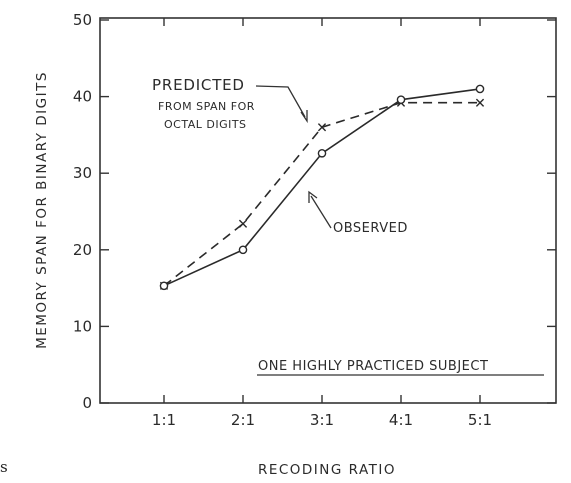 The height and width of the screenshot is (483, 571). What do you see at coordinates (4, 467) in the screenshot?
I see `stray-character: s` at bounding box center [4, 467].